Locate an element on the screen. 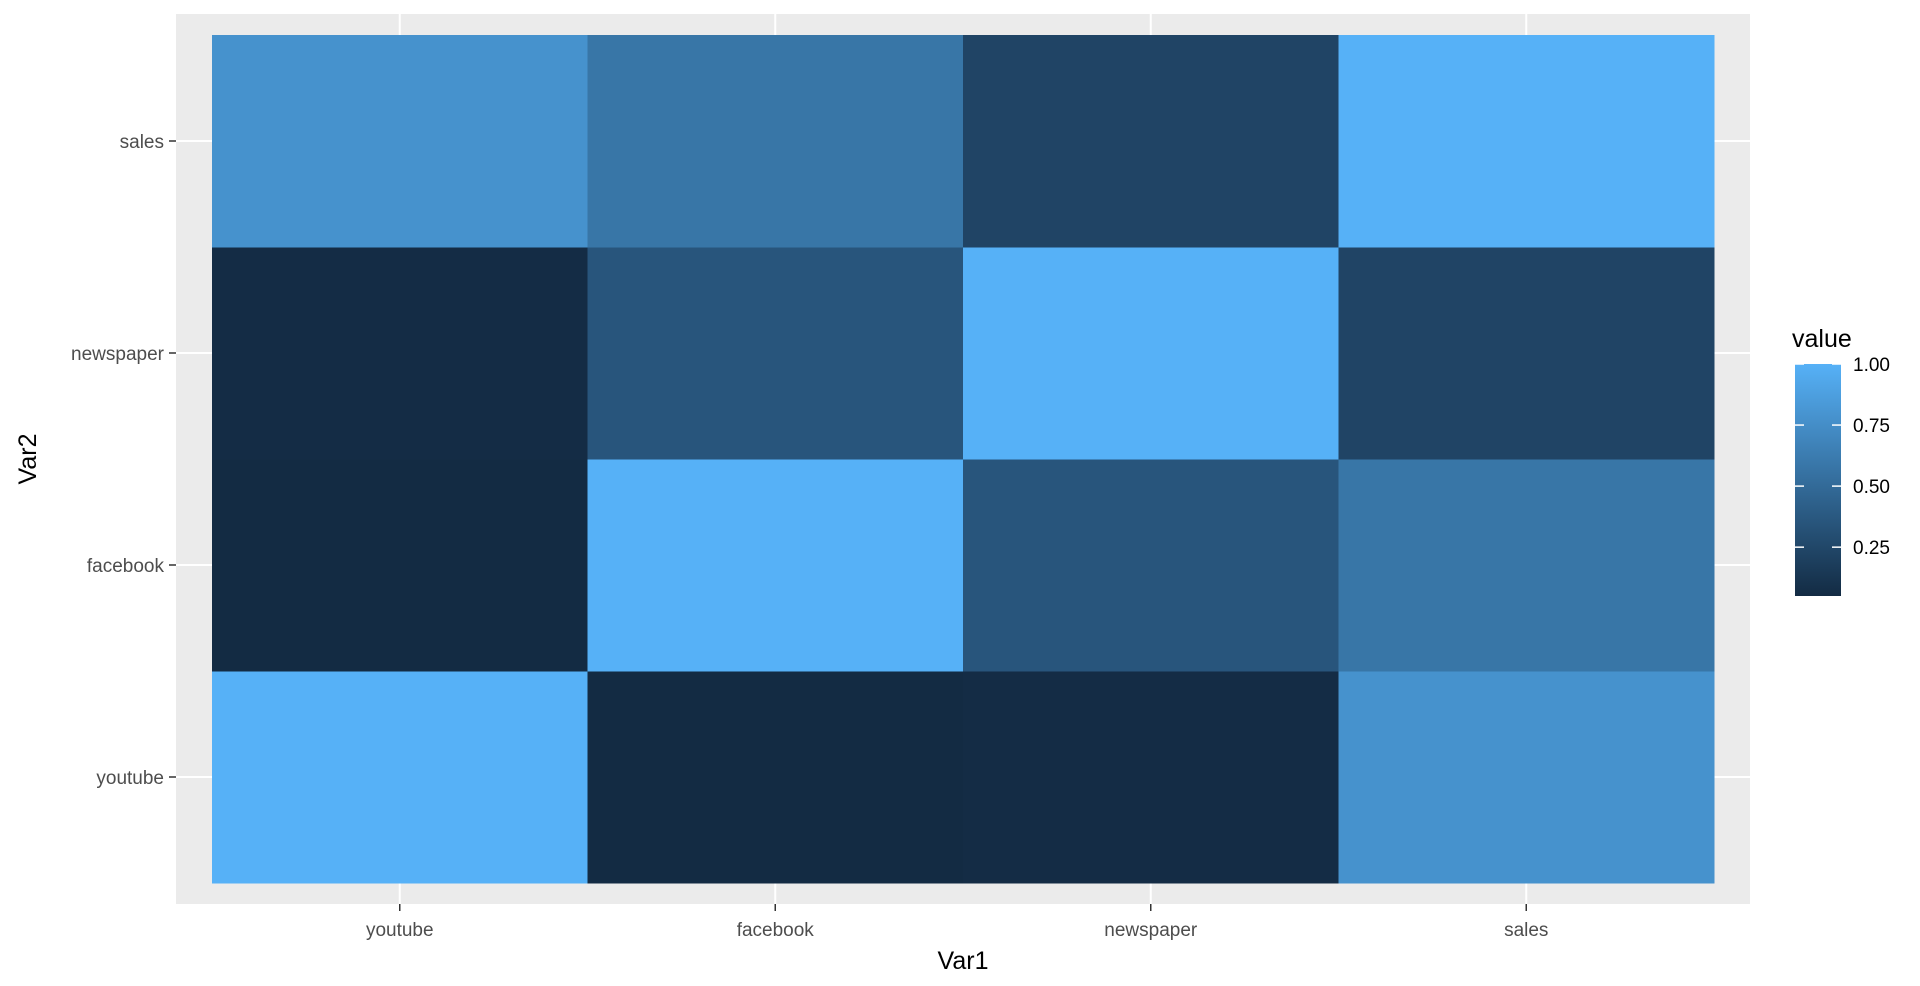 The height and width of the screenshot is (986, 1920). y-tick-label: sales is located at coordinates (142, 142).